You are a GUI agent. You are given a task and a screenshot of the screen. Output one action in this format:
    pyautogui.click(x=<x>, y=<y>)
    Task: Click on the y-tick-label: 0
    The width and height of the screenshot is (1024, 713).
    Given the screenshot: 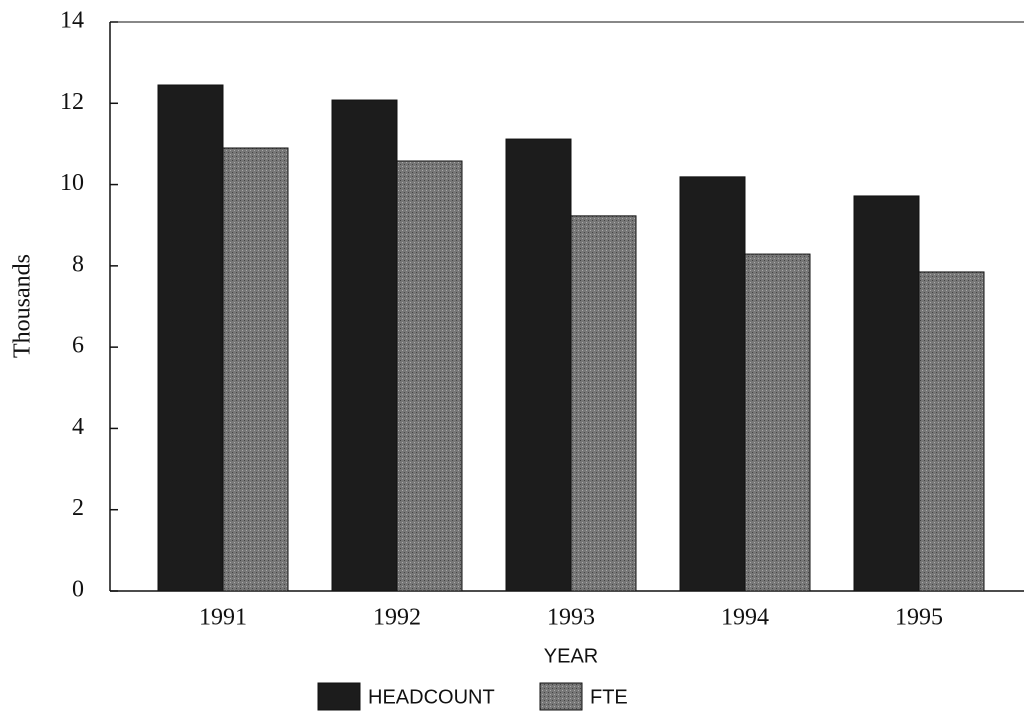 What is the action you would take?
    pyautogui.click(x=78, y=590)
    